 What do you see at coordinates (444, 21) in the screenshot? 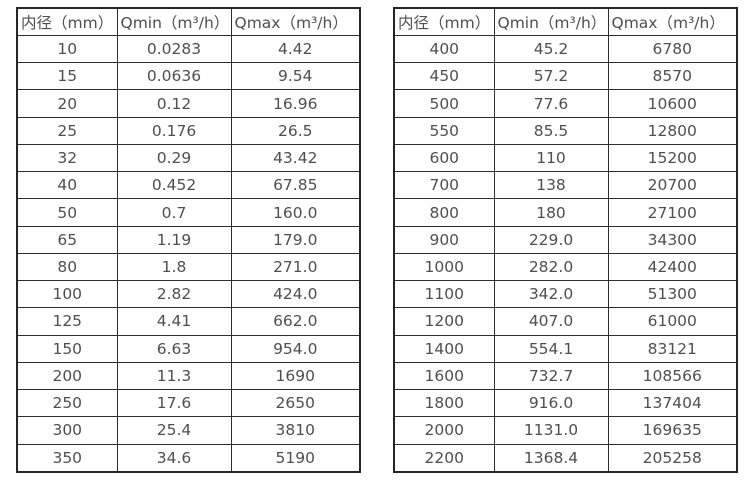
I see `header-diameter: 内径（mm）` at bounding box center [444, 21].